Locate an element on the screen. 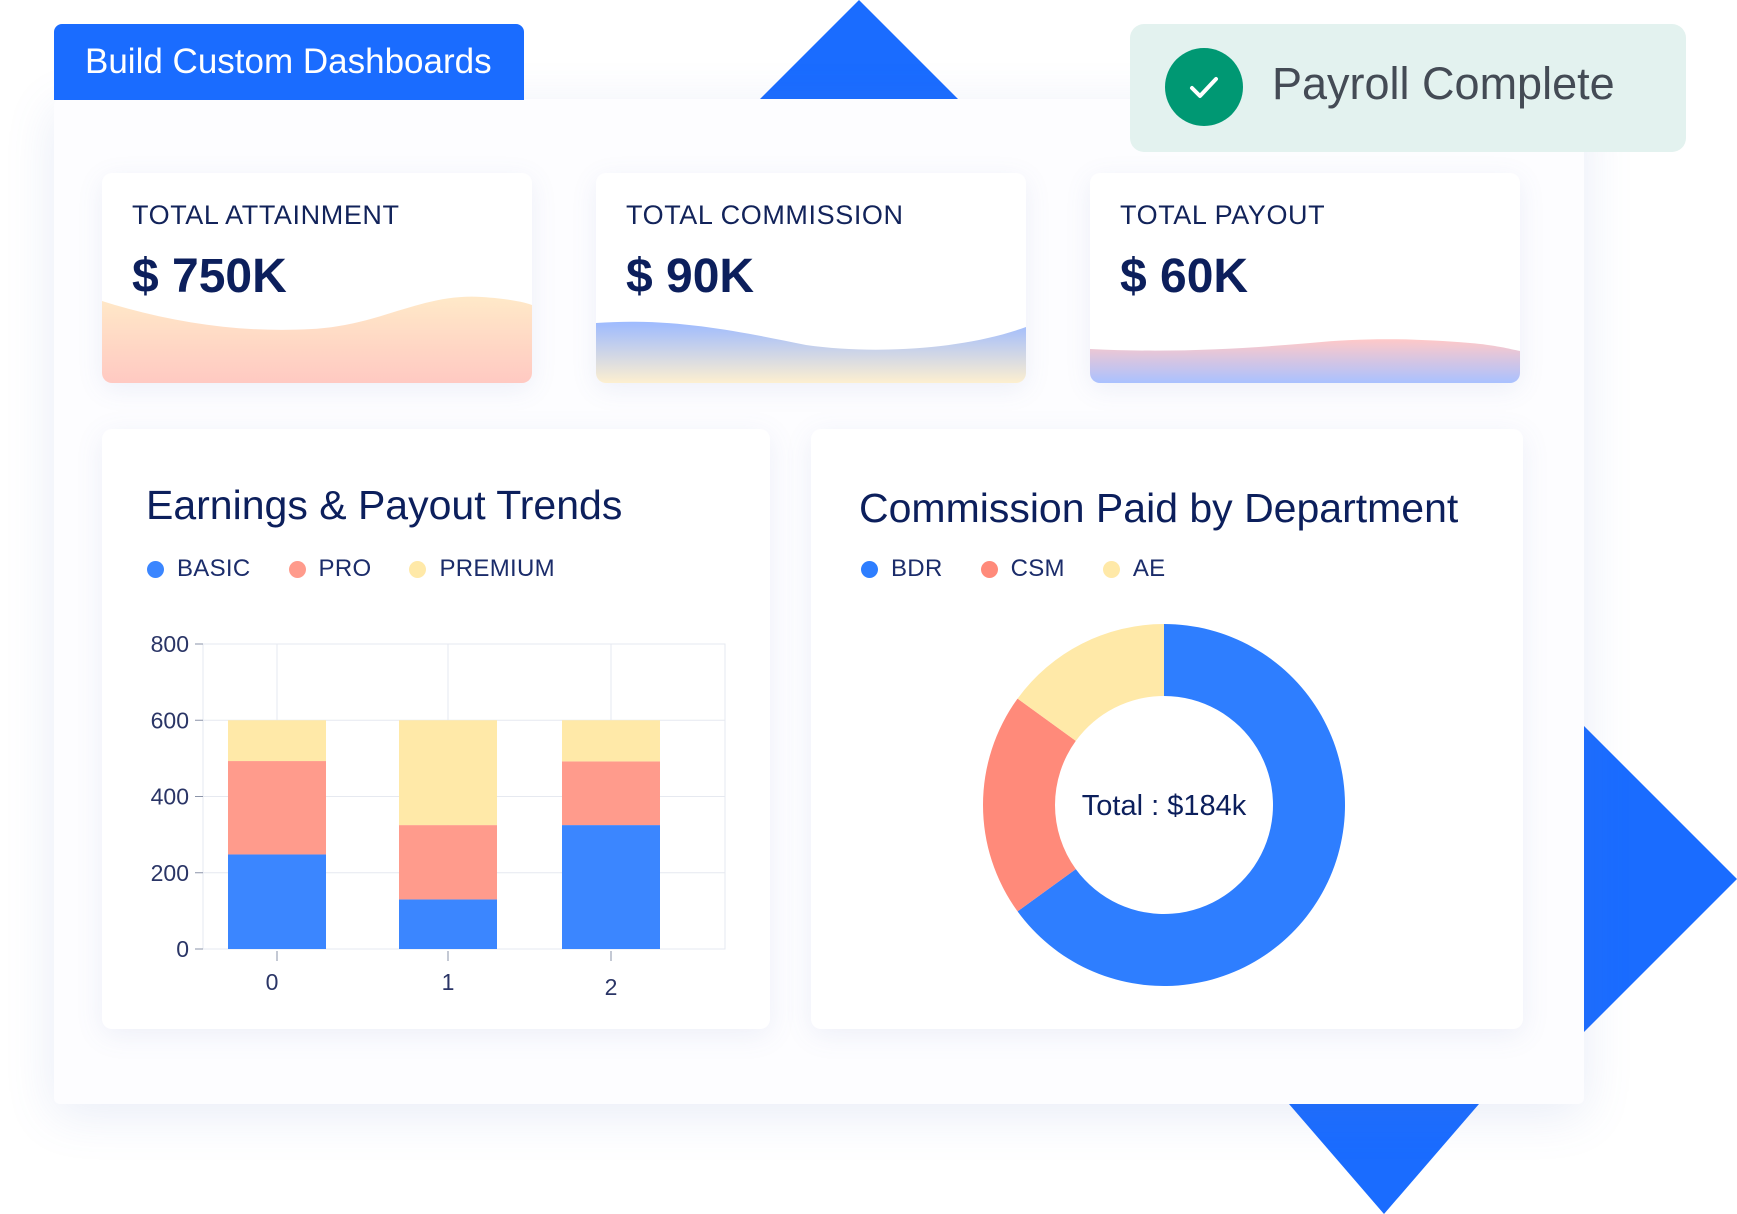  build-dashboards-tab: Build Custom Dashboards is located at coordinates (289, 62).